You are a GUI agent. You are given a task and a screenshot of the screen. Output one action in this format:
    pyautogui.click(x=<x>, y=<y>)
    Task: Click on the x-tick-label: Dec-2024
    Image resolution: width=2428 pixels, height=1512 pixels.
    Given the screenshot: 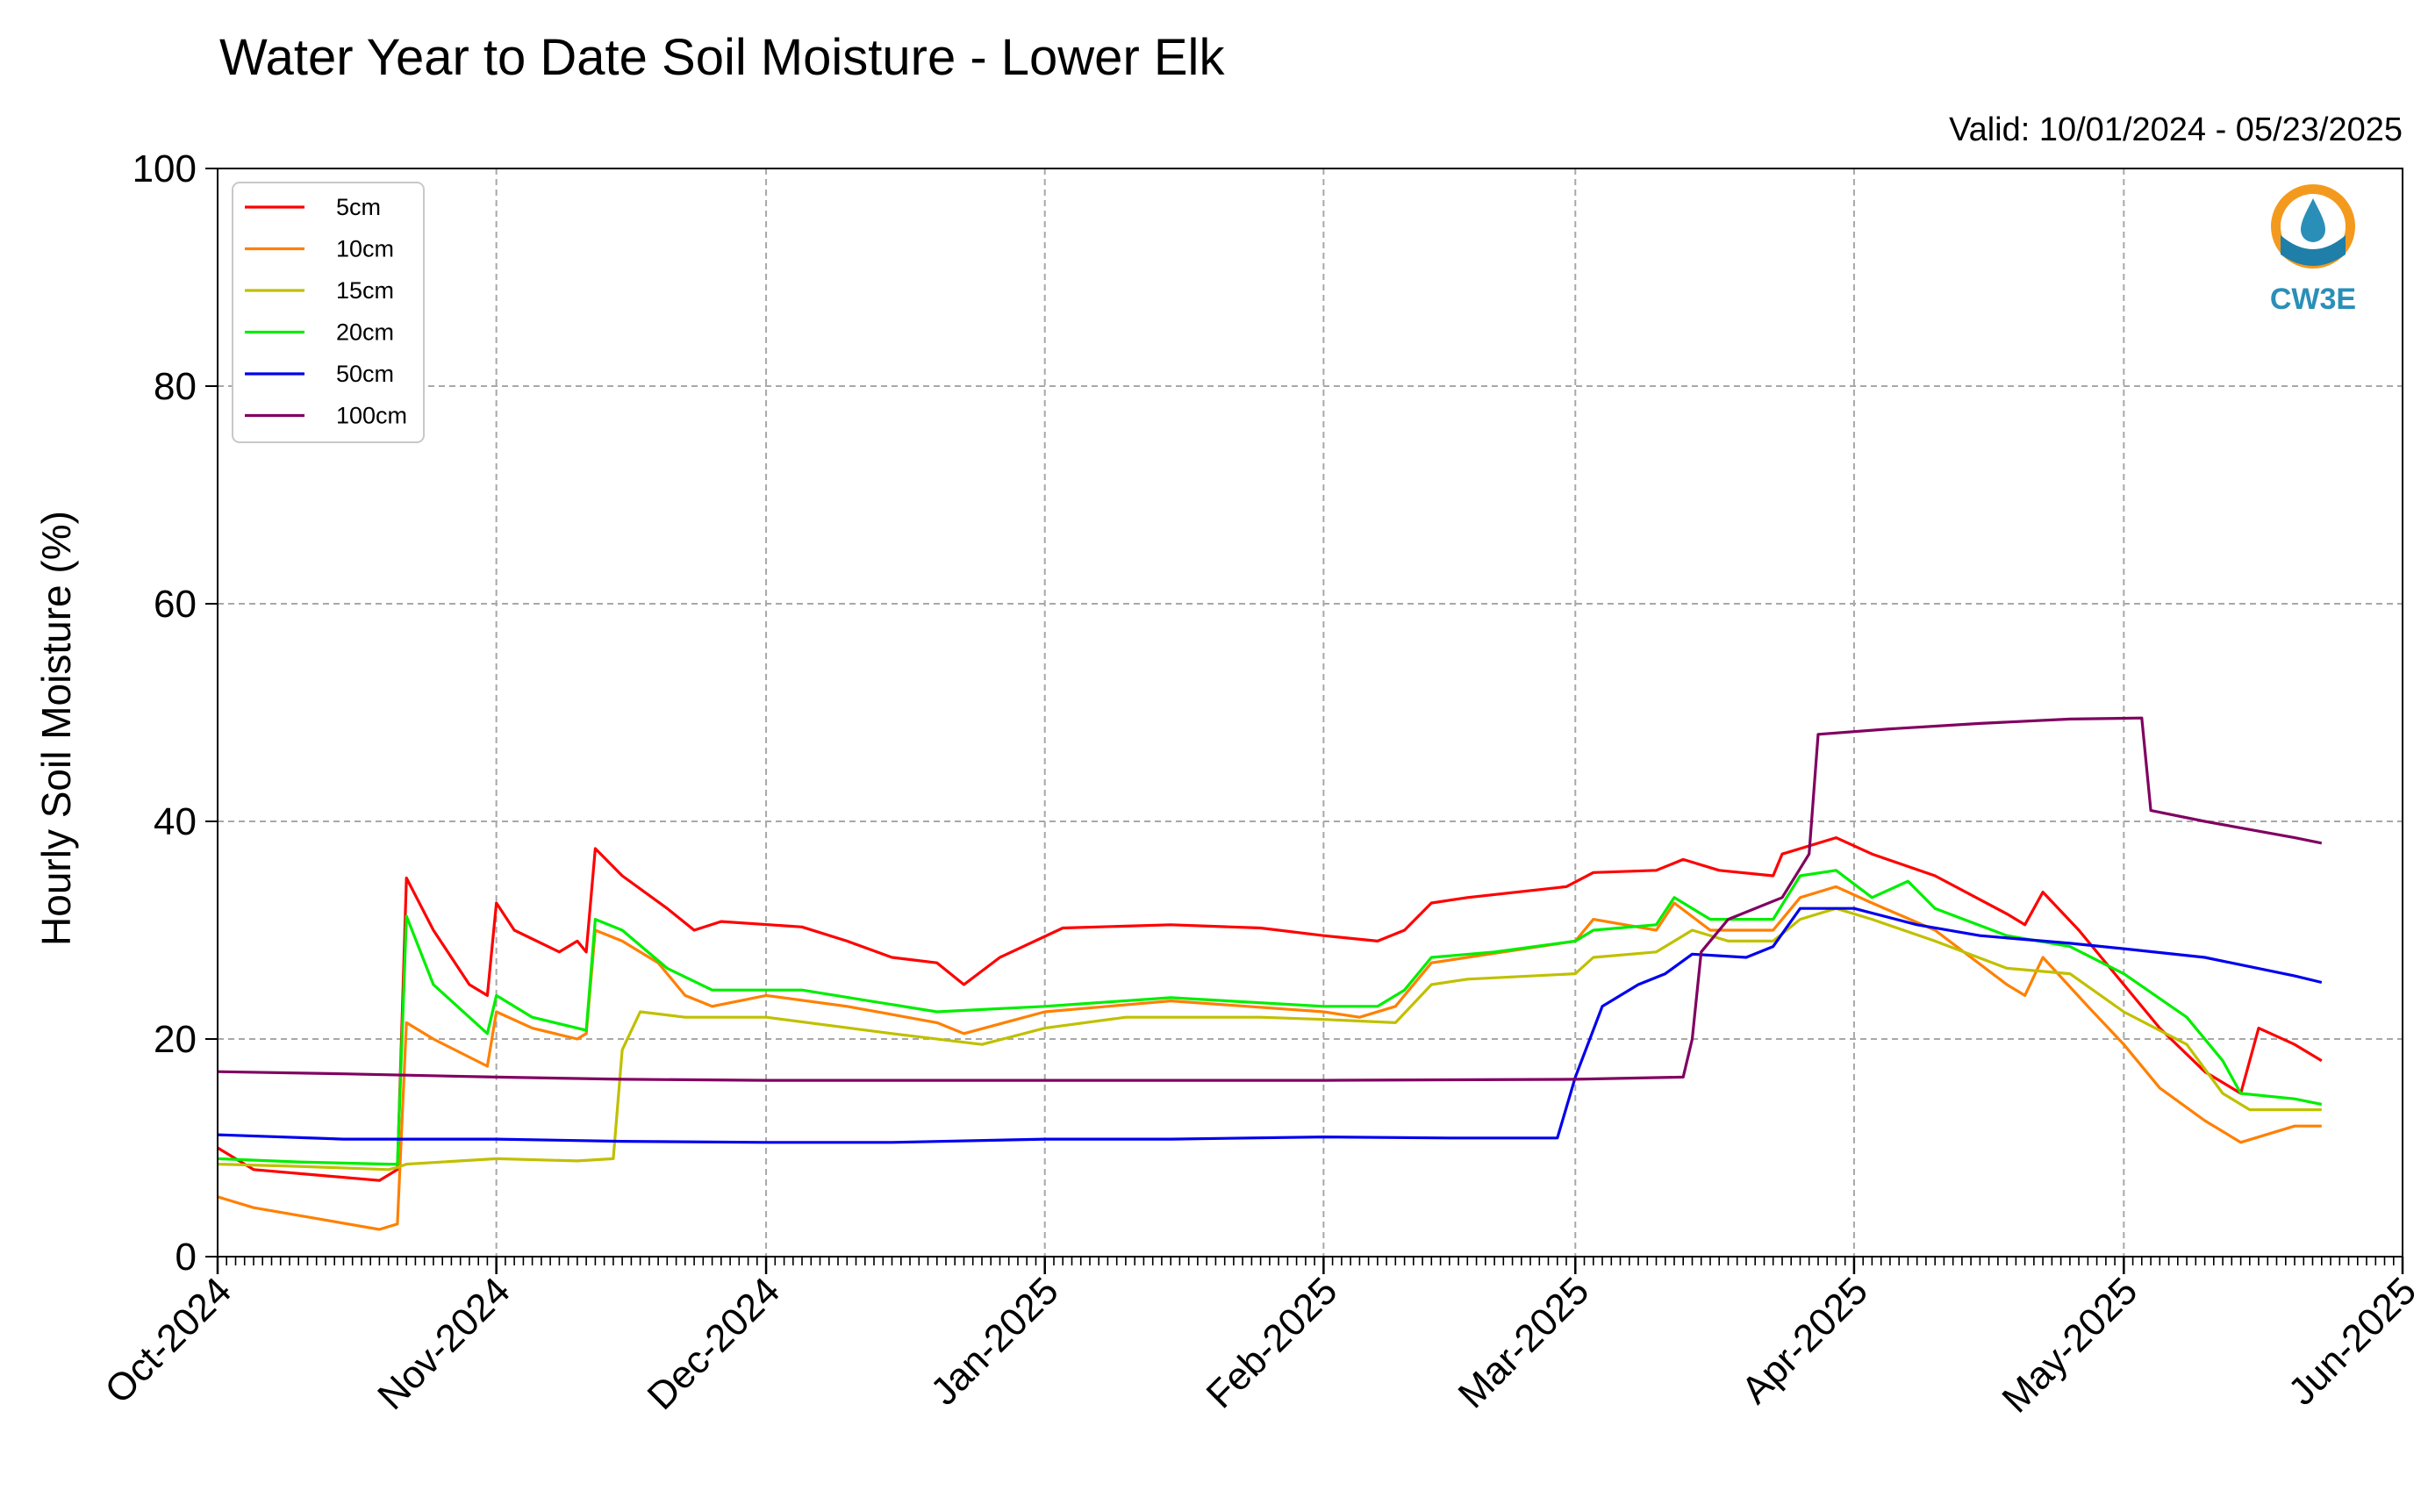 What is the action you would take?
    pyautogui.click(x=714, y=1344)
    